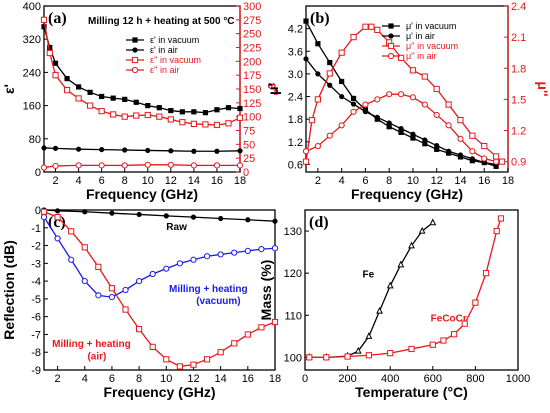  I want to click on y-tick-label: 1.8, so click(295, 120).